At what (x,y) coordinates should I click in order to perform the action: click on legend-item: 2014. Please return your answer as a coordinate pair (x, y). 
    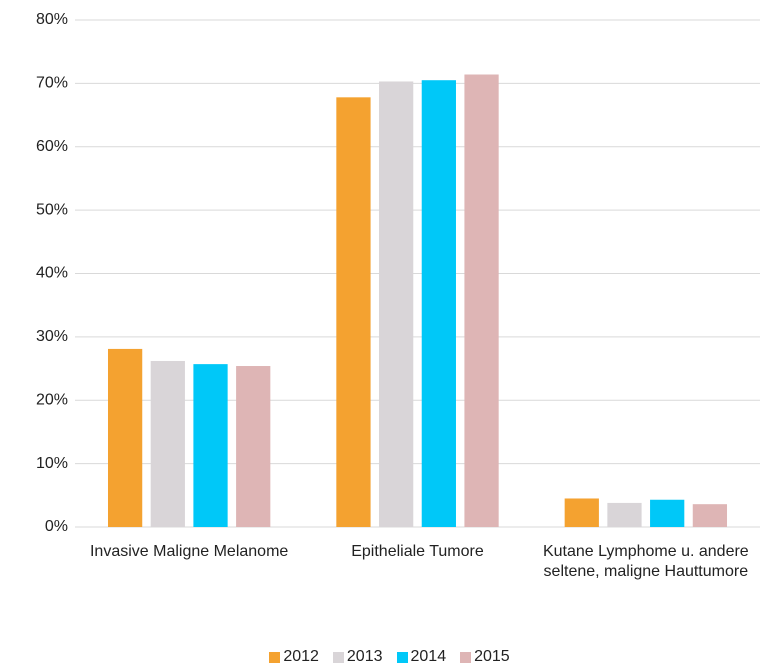
    Looking at the image, I should click on (421, 657).